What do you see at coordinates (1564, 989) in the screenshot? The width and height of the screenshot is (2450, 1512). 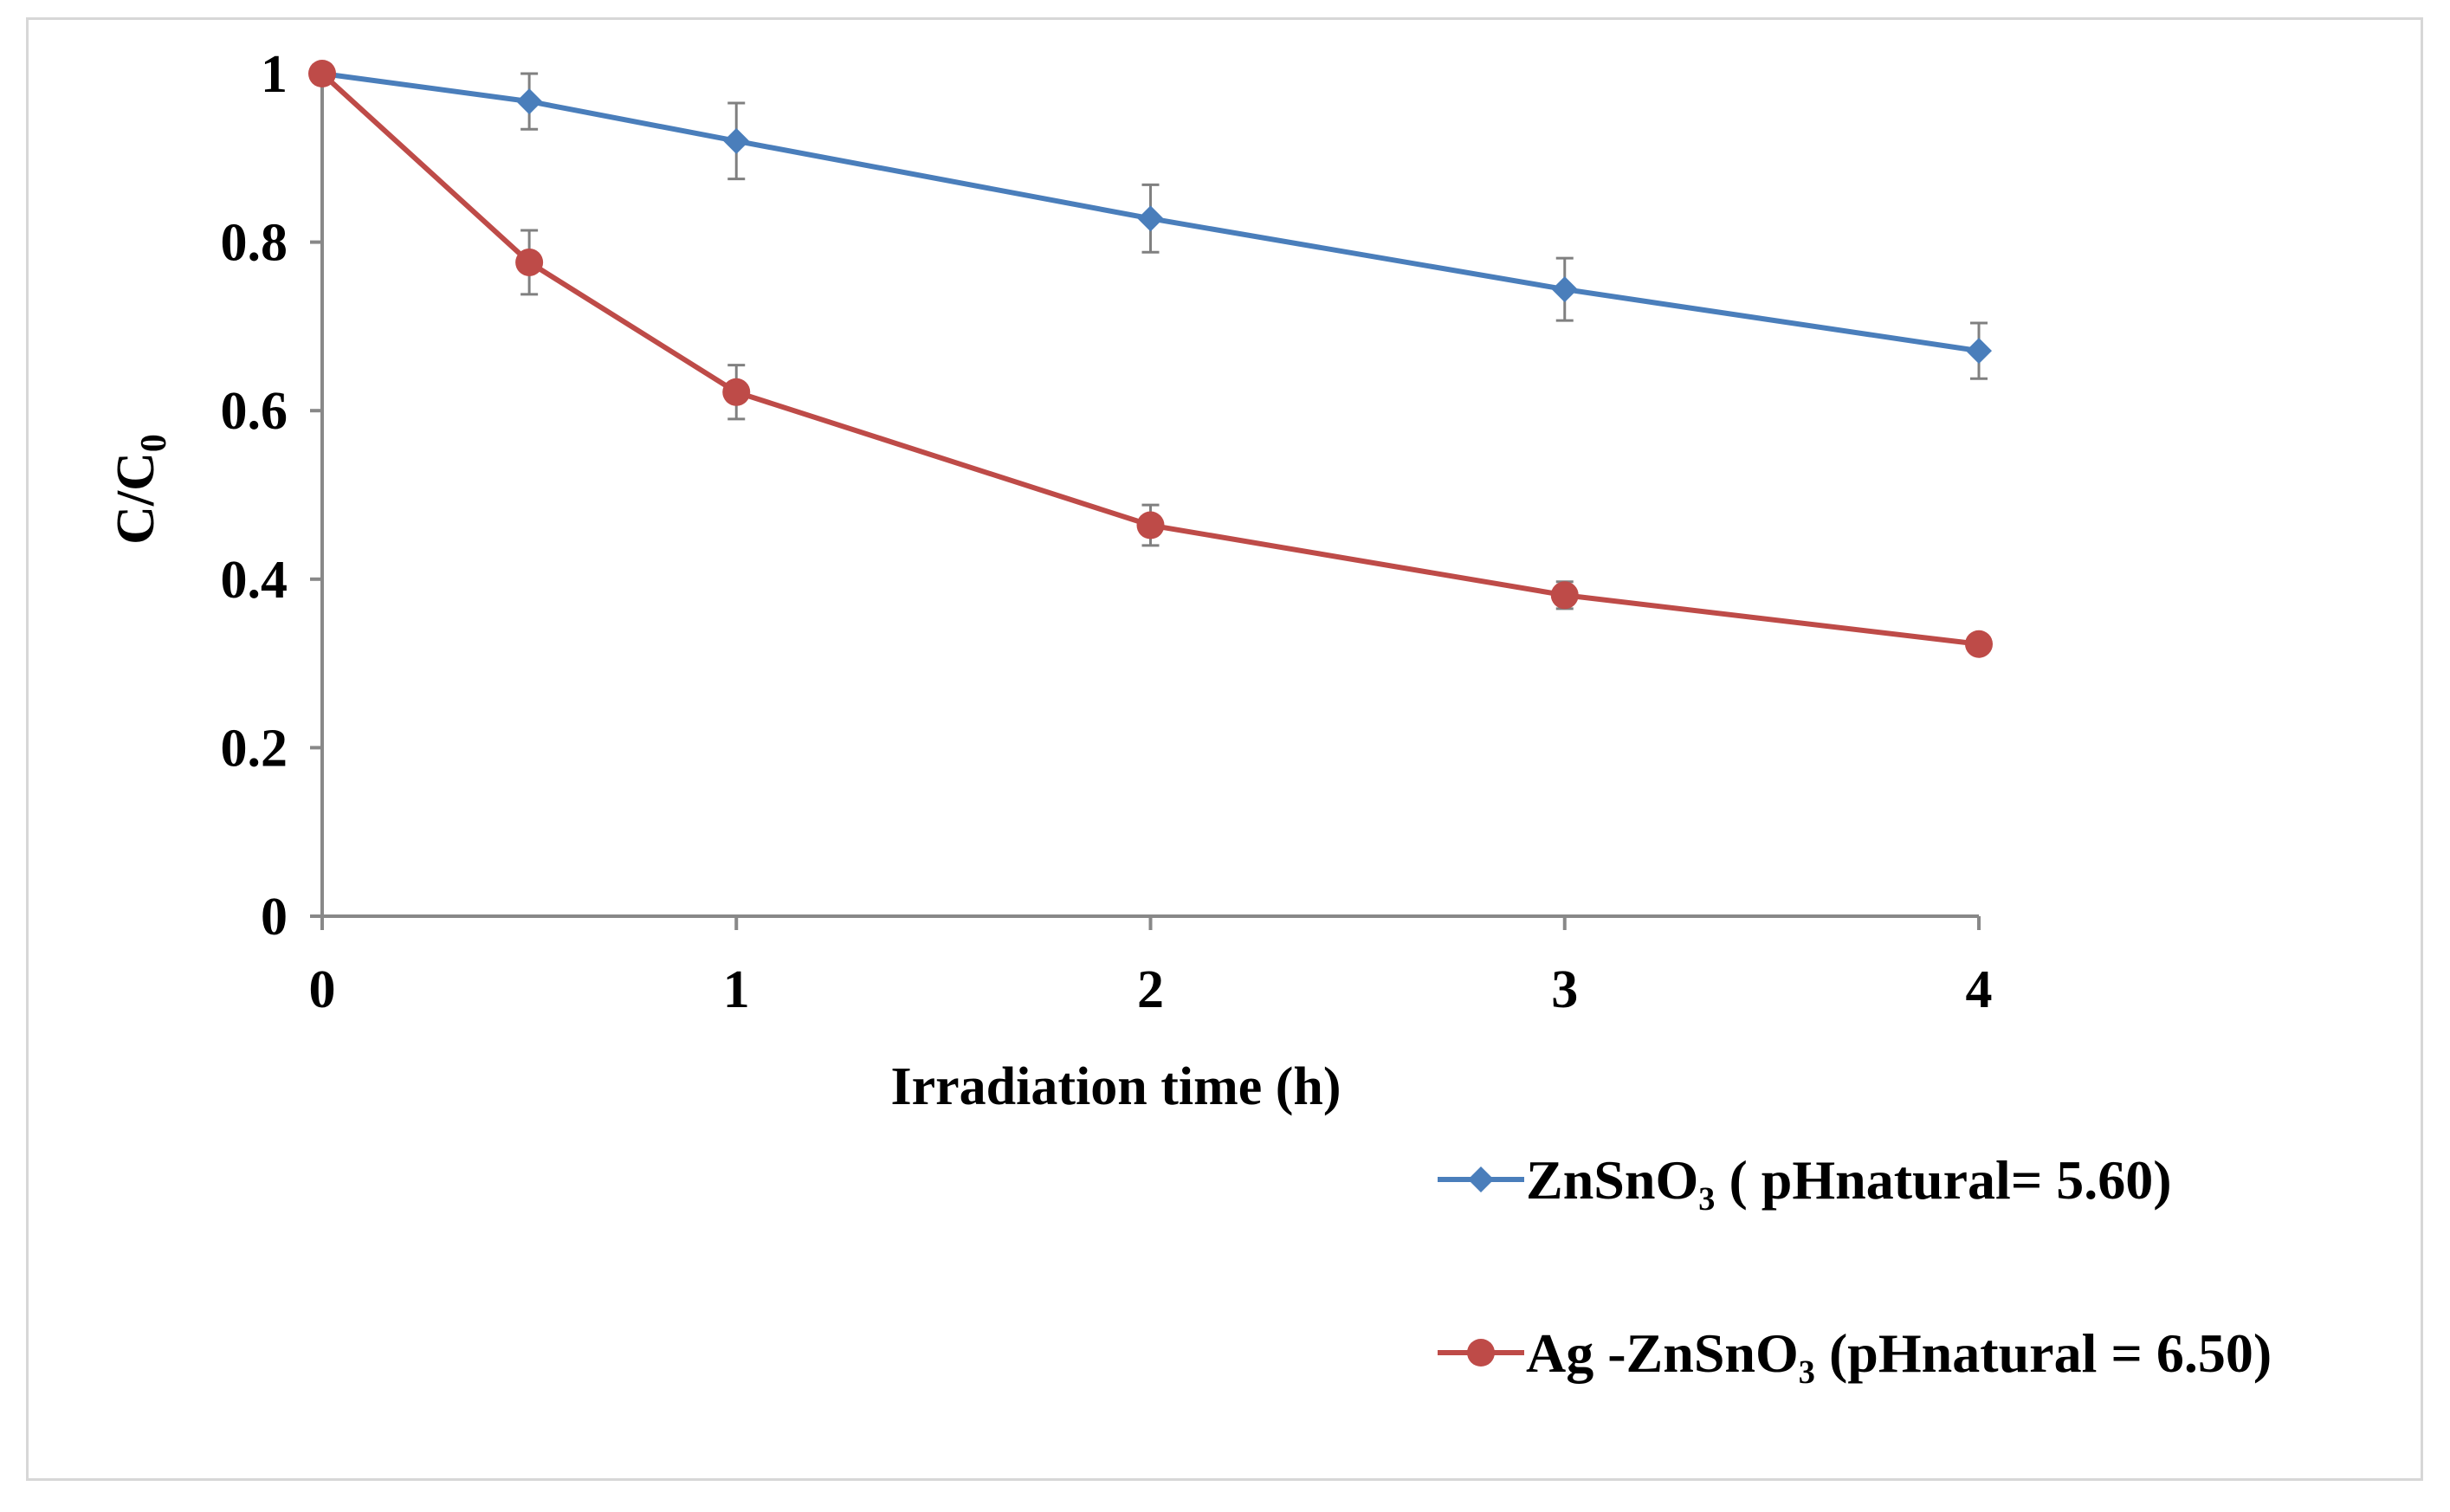 I see `x-tick-label: 3` at bounding box center [1564, 989].